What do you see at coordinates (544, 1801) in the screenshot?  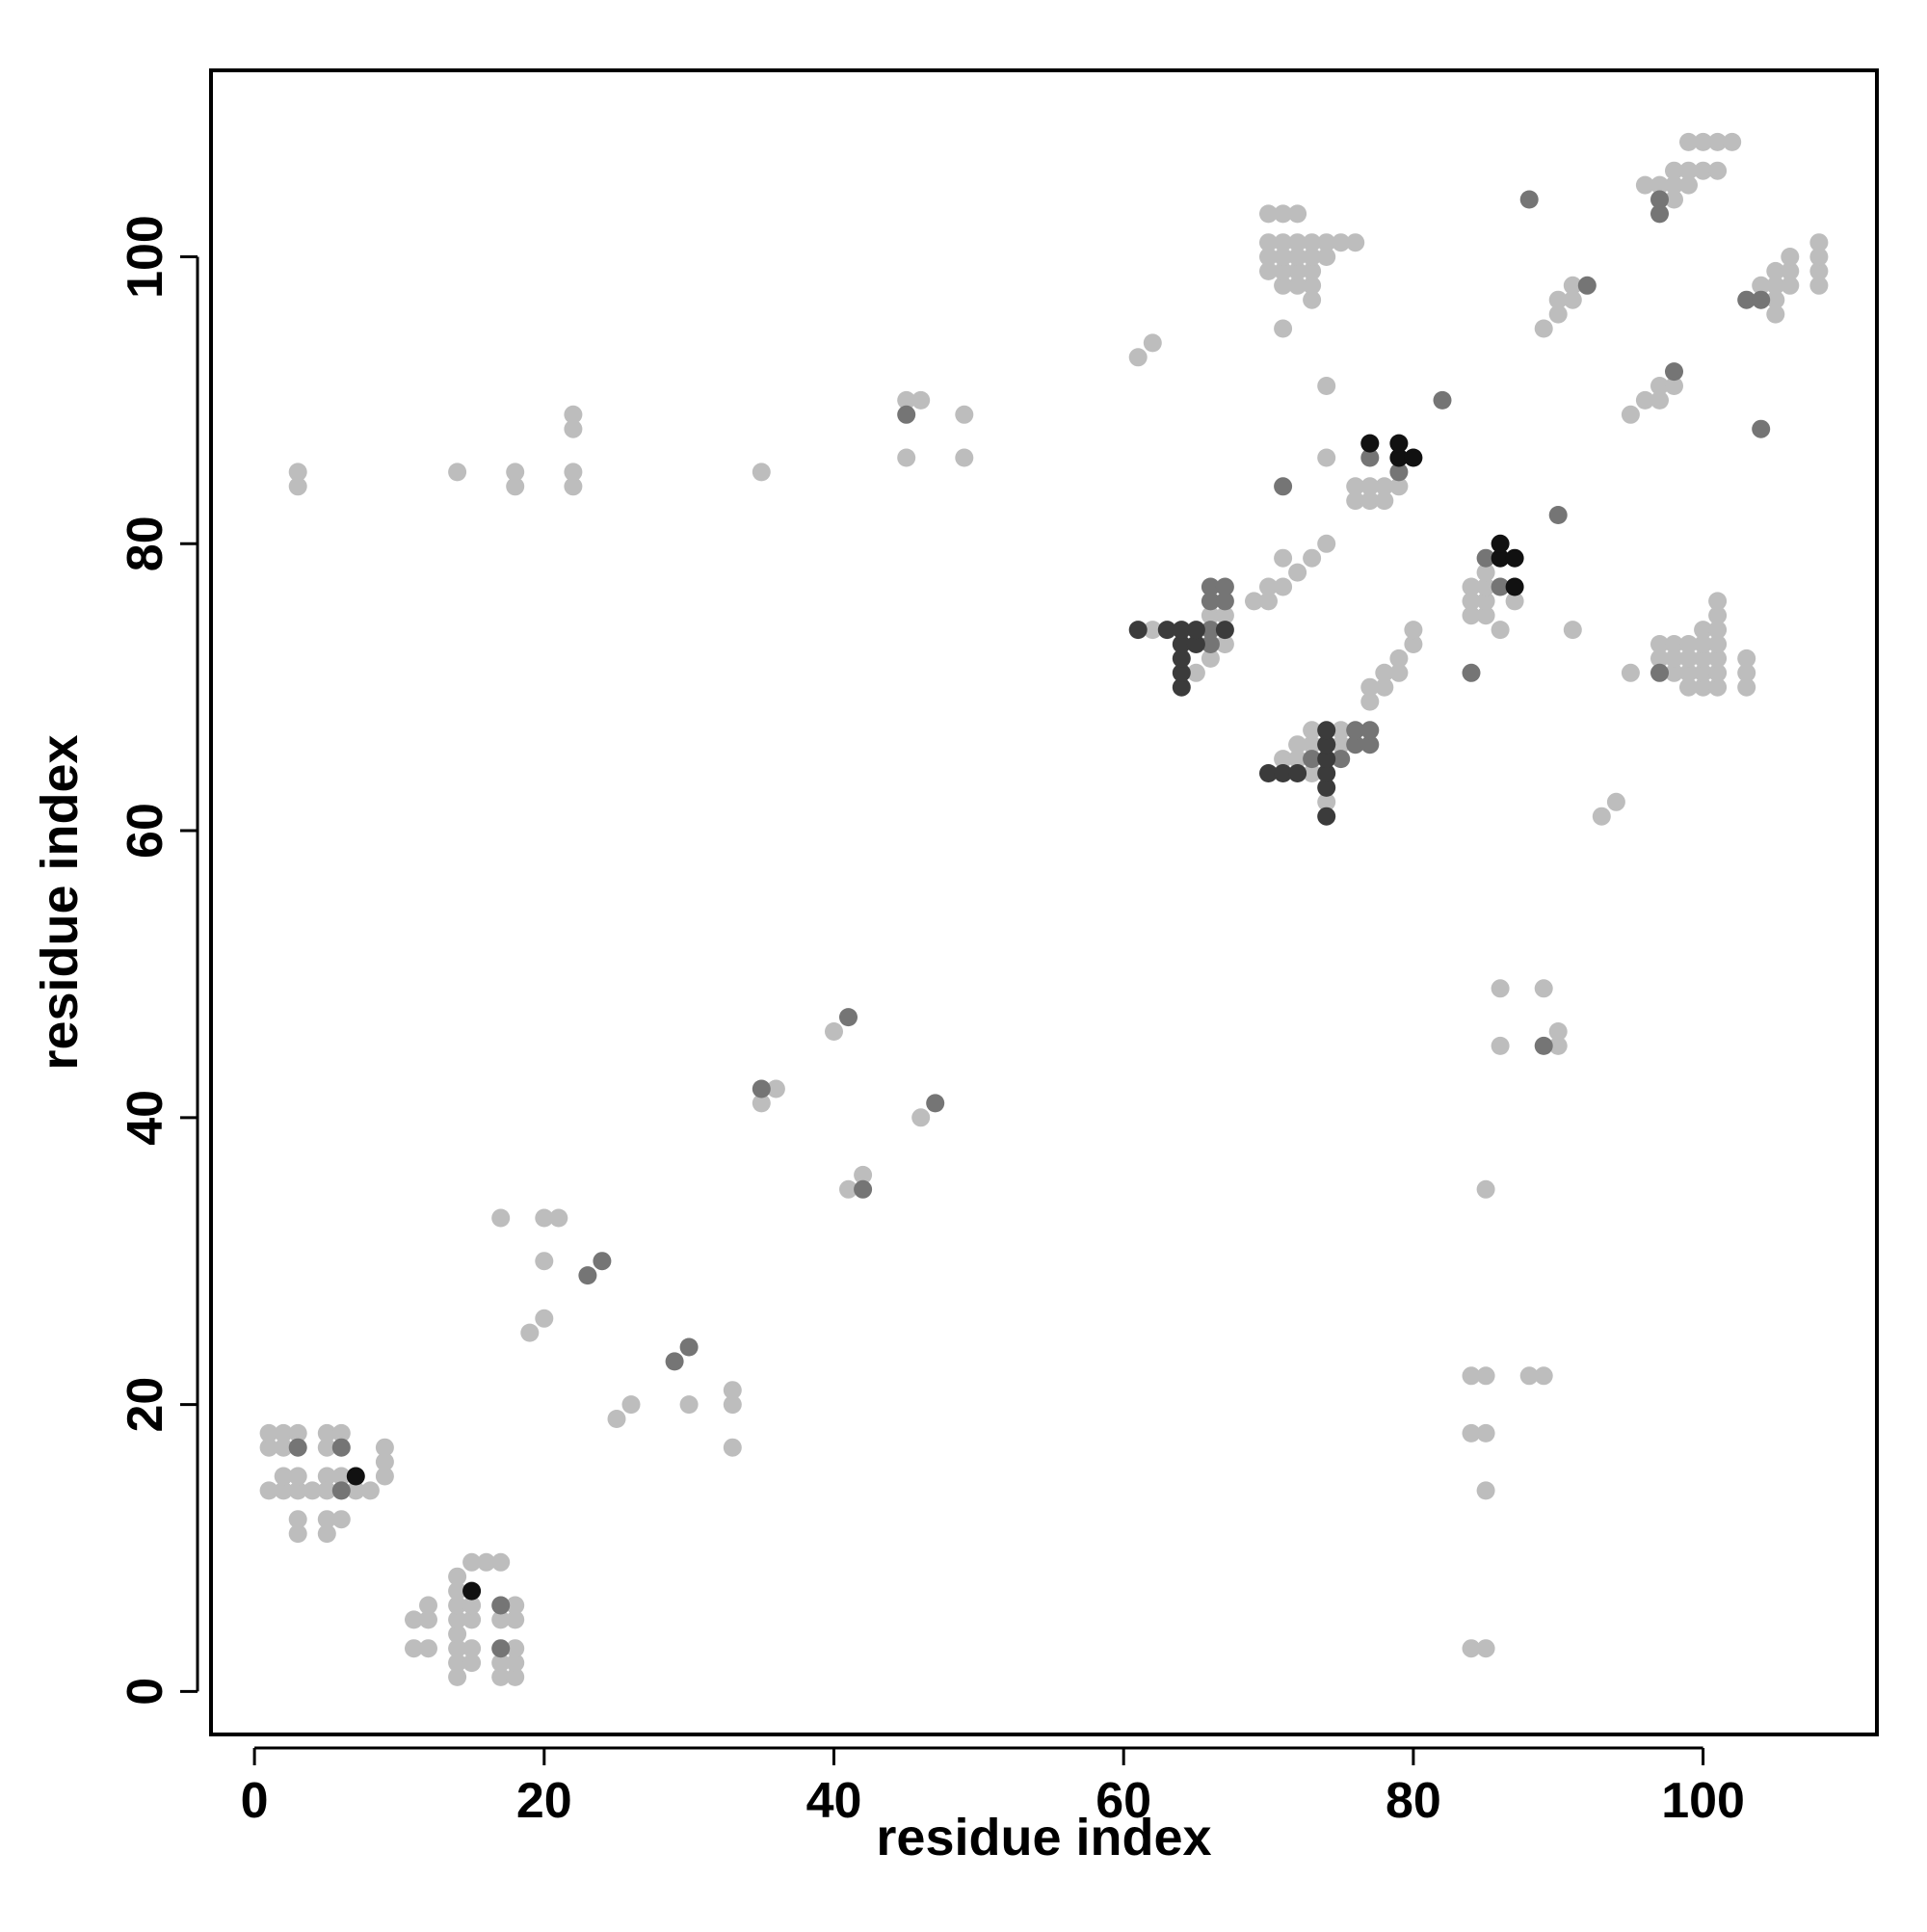 I see `x-tick-label: 20` at bounding box center [544, 1801].